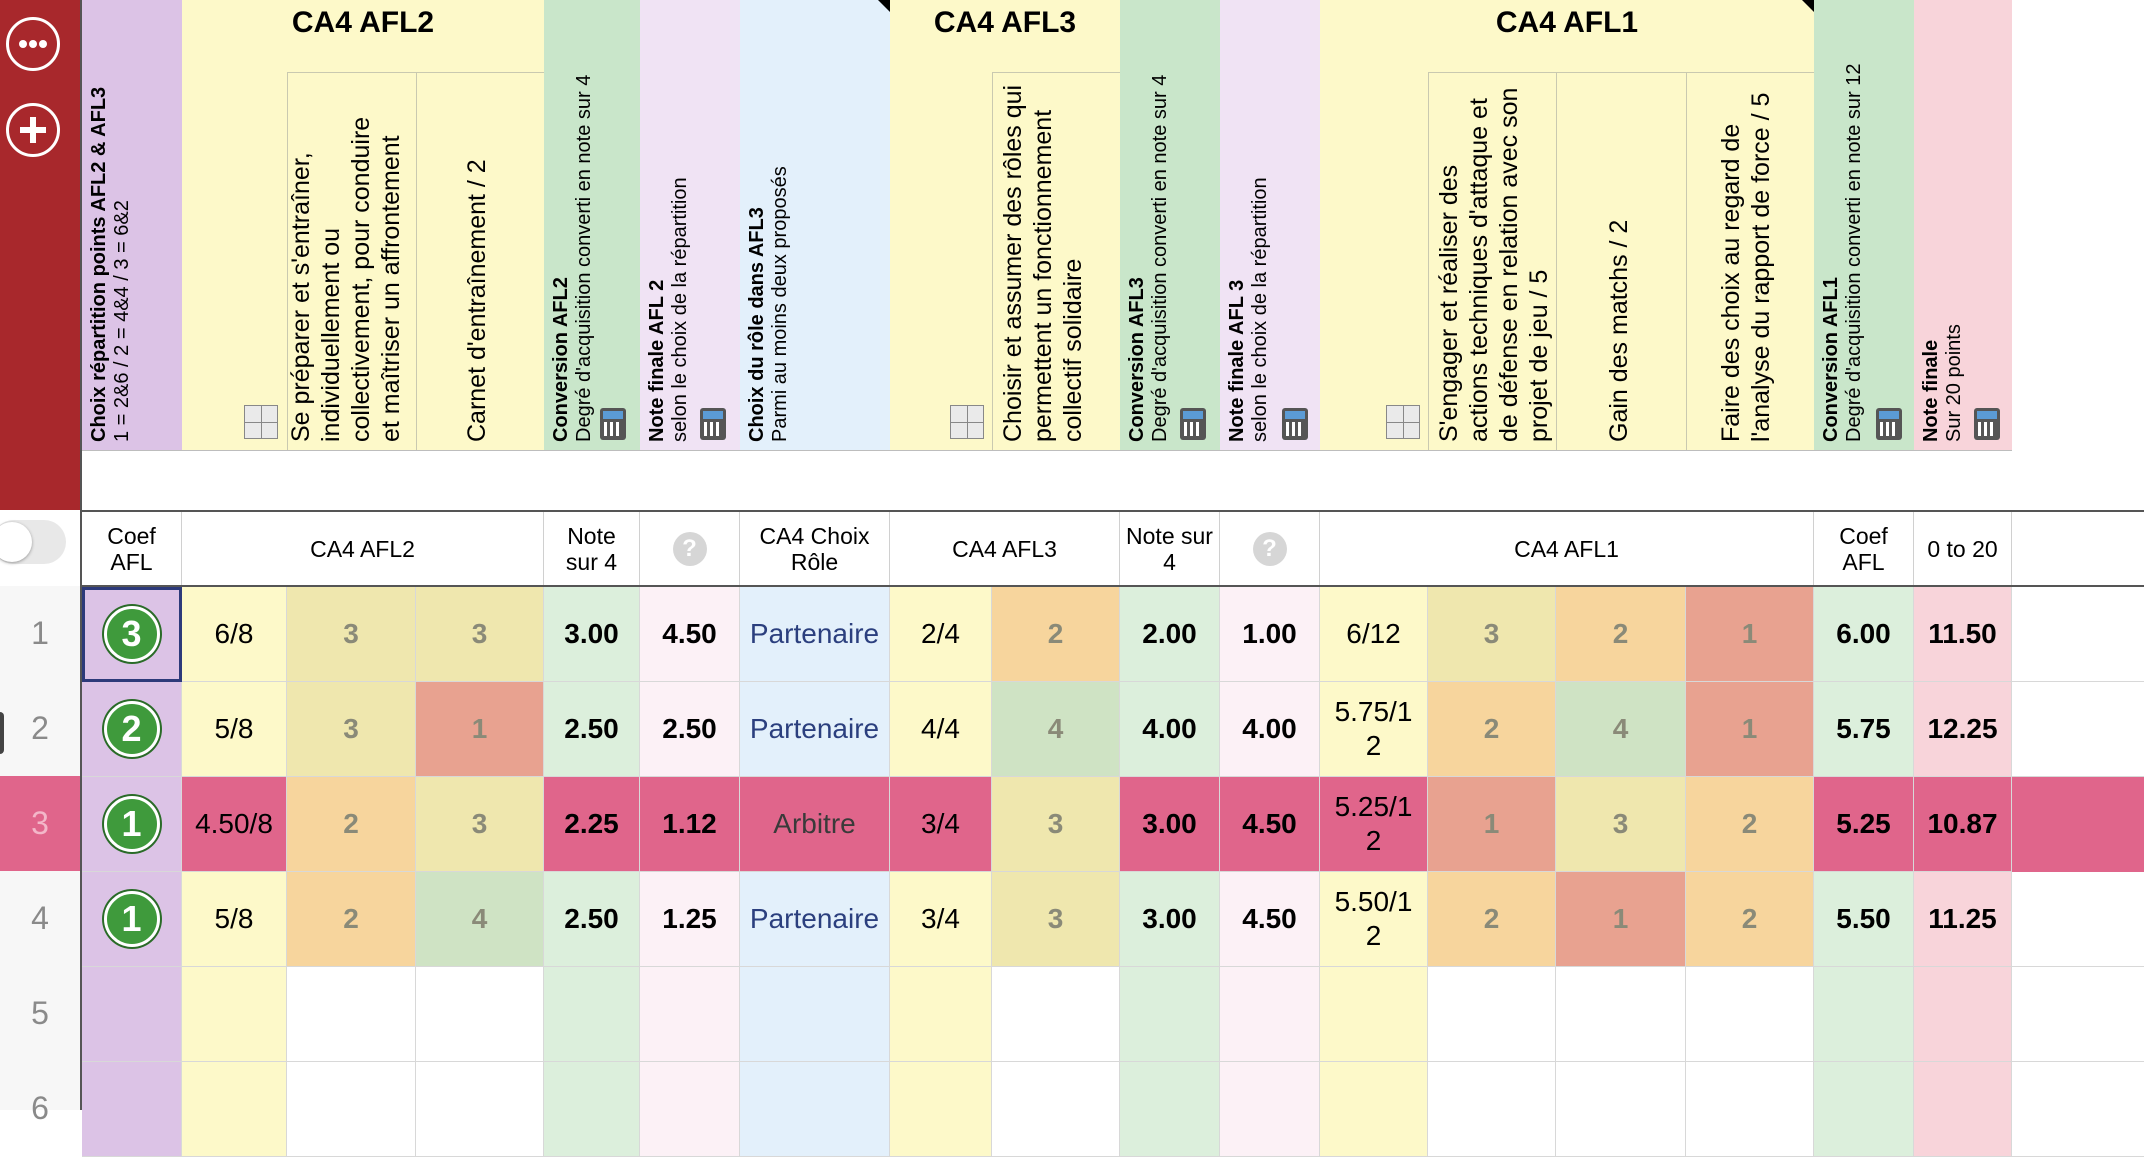 This screenshot has width=2144, height=1157. Describe the element at coordinates (1963, 824) in the screenshot. I see `cell-final: 10.87` at that location.